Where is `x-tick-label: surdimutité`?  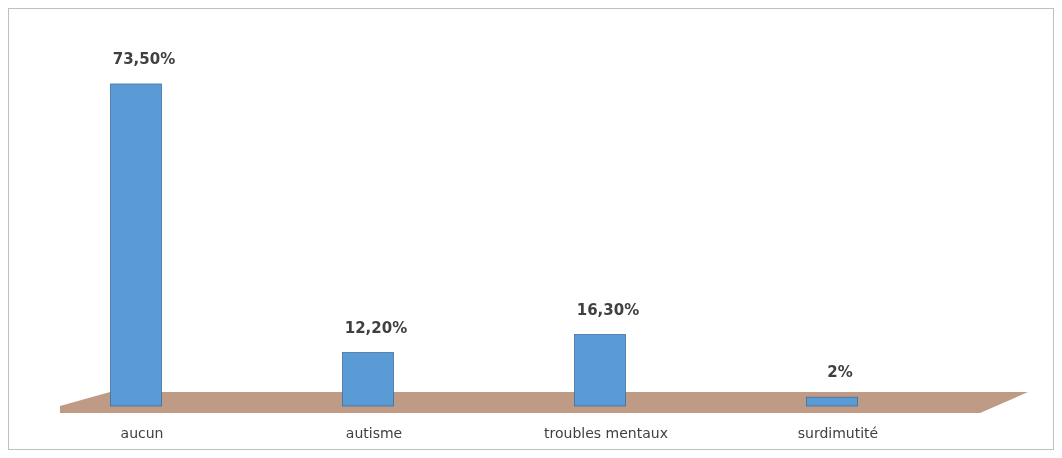
x-tick-label: surdimutité is located at coordinates (838, 433).